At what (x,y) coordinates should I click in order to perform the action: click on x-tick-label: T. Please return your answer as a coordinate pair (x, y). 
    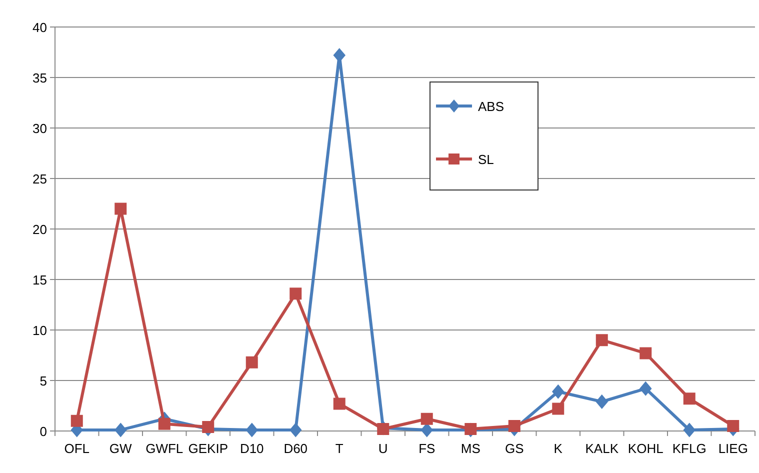
    Looking at the image, I should click on (339, 448).